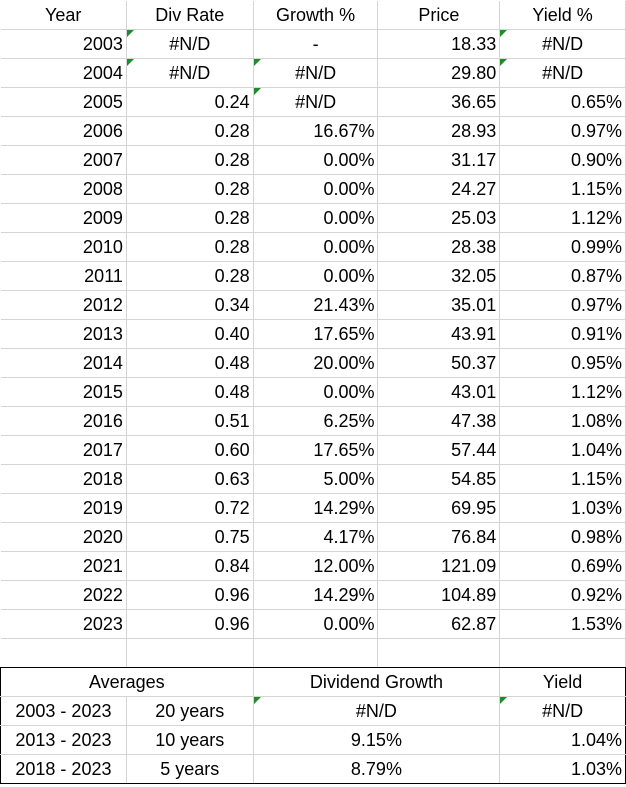 This screenshot has width=626, height=787. Describe the element at coordinates (439, 363) in the screenshot. I see `cell-price: 50.37` at that location.